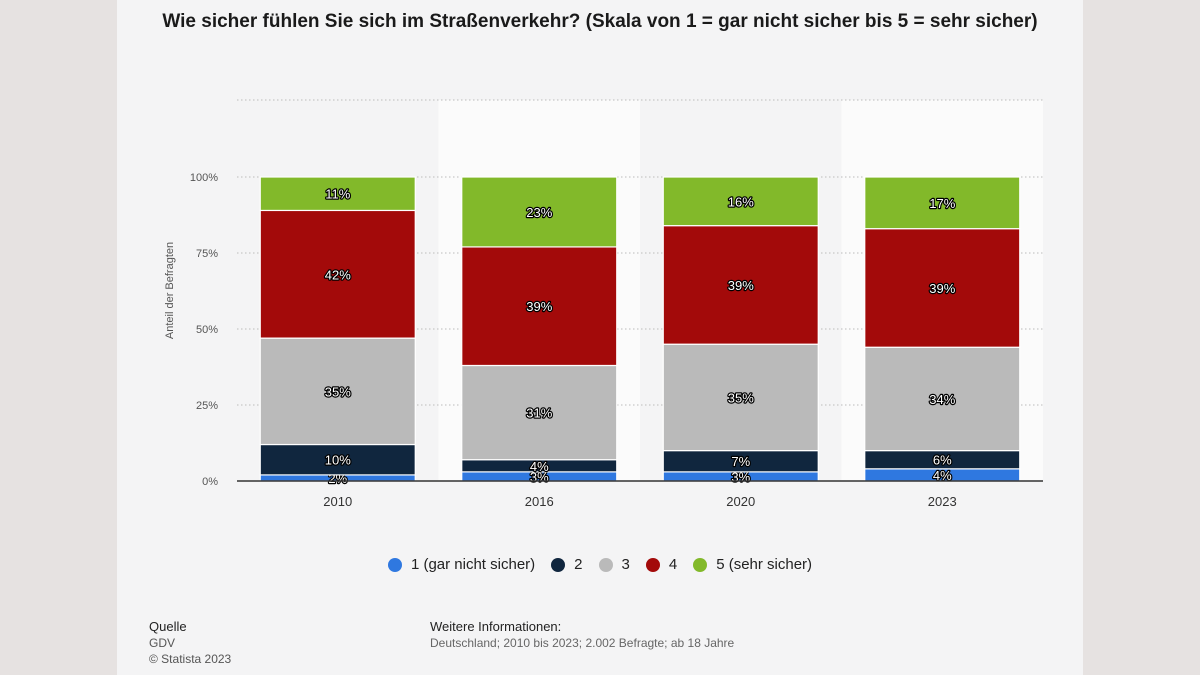 The image size is (1200, 675). What do you see at coordinates (190, 643) in the screenshot?
I see `source-block: Quelle GDV © Statista 2023` at bounding box center [190, 643].